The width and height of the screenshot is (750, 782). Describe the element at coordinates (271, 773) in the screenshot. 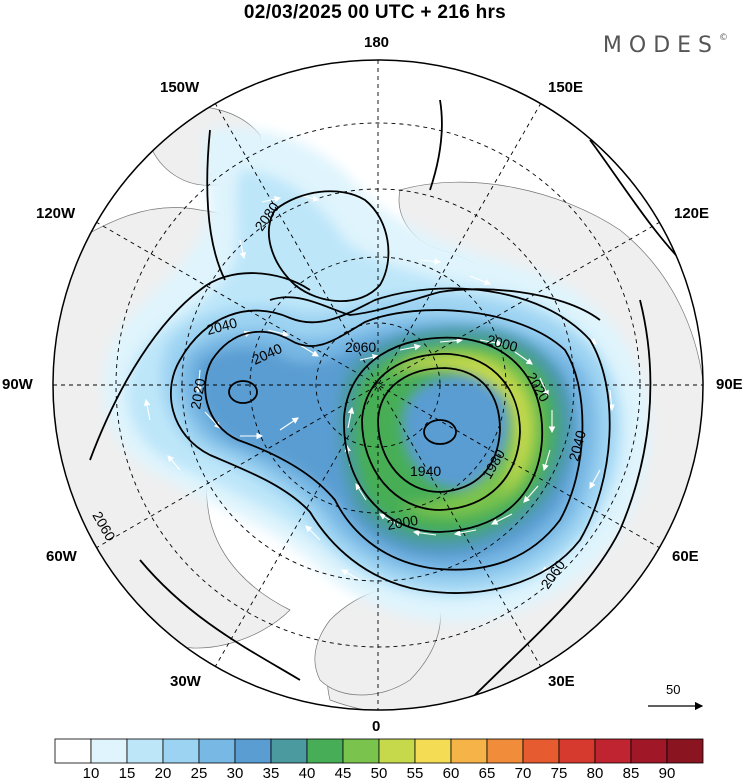

I see `colorbar-level-label: 35` at that location.